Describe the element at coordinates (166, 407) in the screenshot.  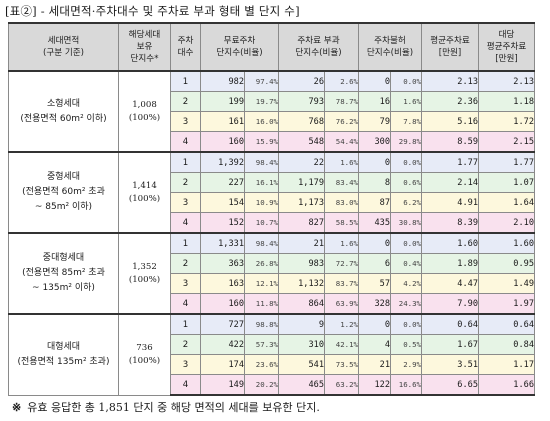
I see `footnote: ※ 유효 응답한 총 1,851 단지 중 해당 면적의 세대를 보유한 단지.` at that location.